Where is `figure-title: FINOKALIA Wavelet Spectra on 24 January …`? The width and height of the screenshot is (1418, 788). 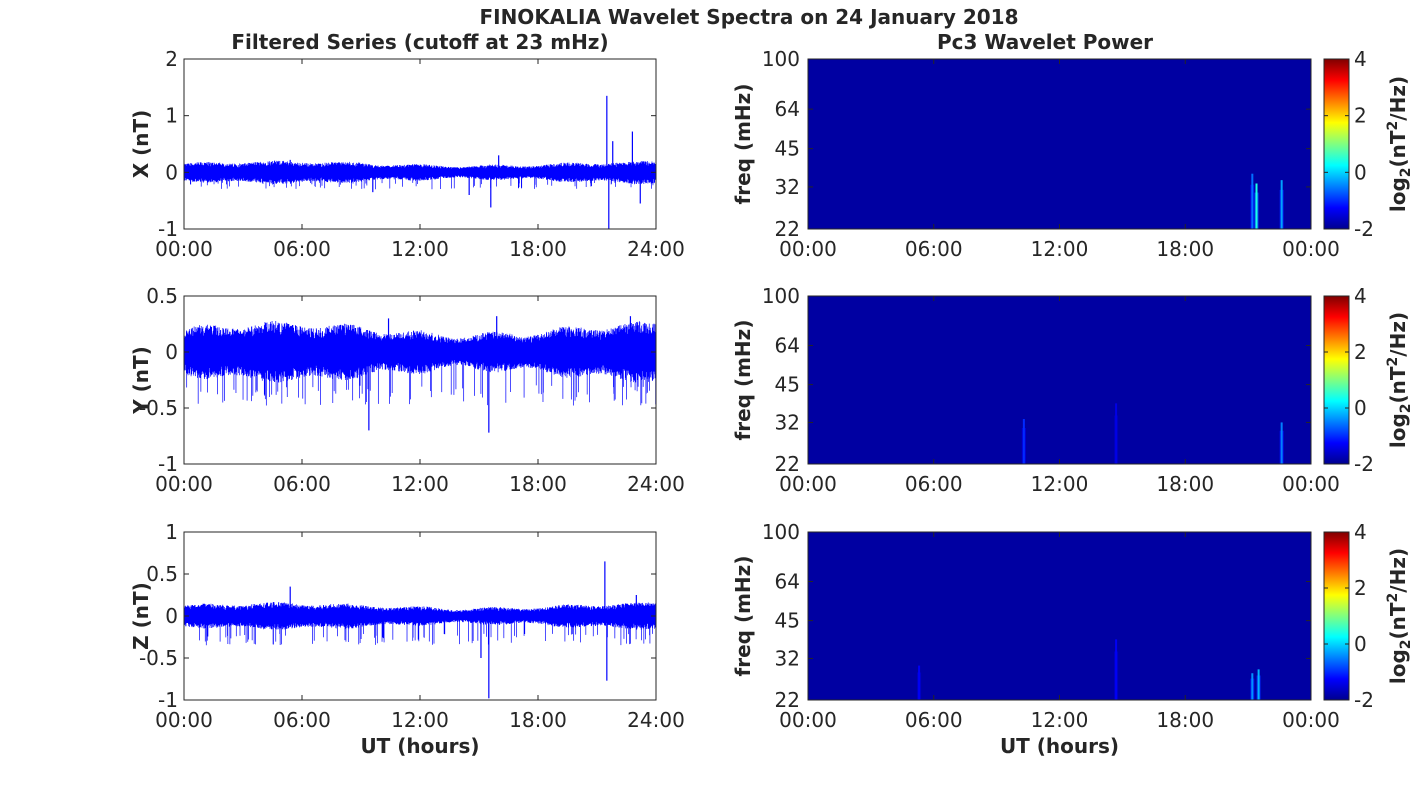 figure-title: FINOKALIA Wavelet Spectra on 24 January … is located at coordinates (748, 17).